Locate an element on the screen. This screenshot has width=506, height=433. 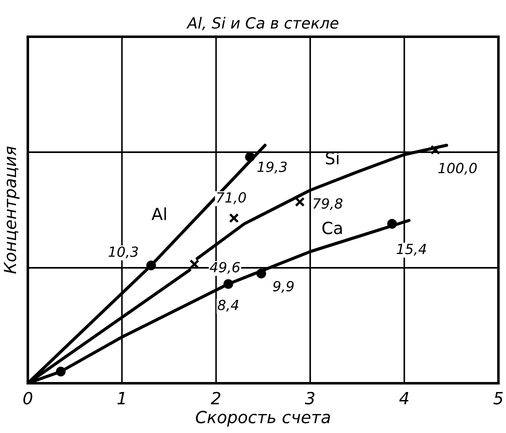
annotation: 9,9 is located at coordinates (283, 286).